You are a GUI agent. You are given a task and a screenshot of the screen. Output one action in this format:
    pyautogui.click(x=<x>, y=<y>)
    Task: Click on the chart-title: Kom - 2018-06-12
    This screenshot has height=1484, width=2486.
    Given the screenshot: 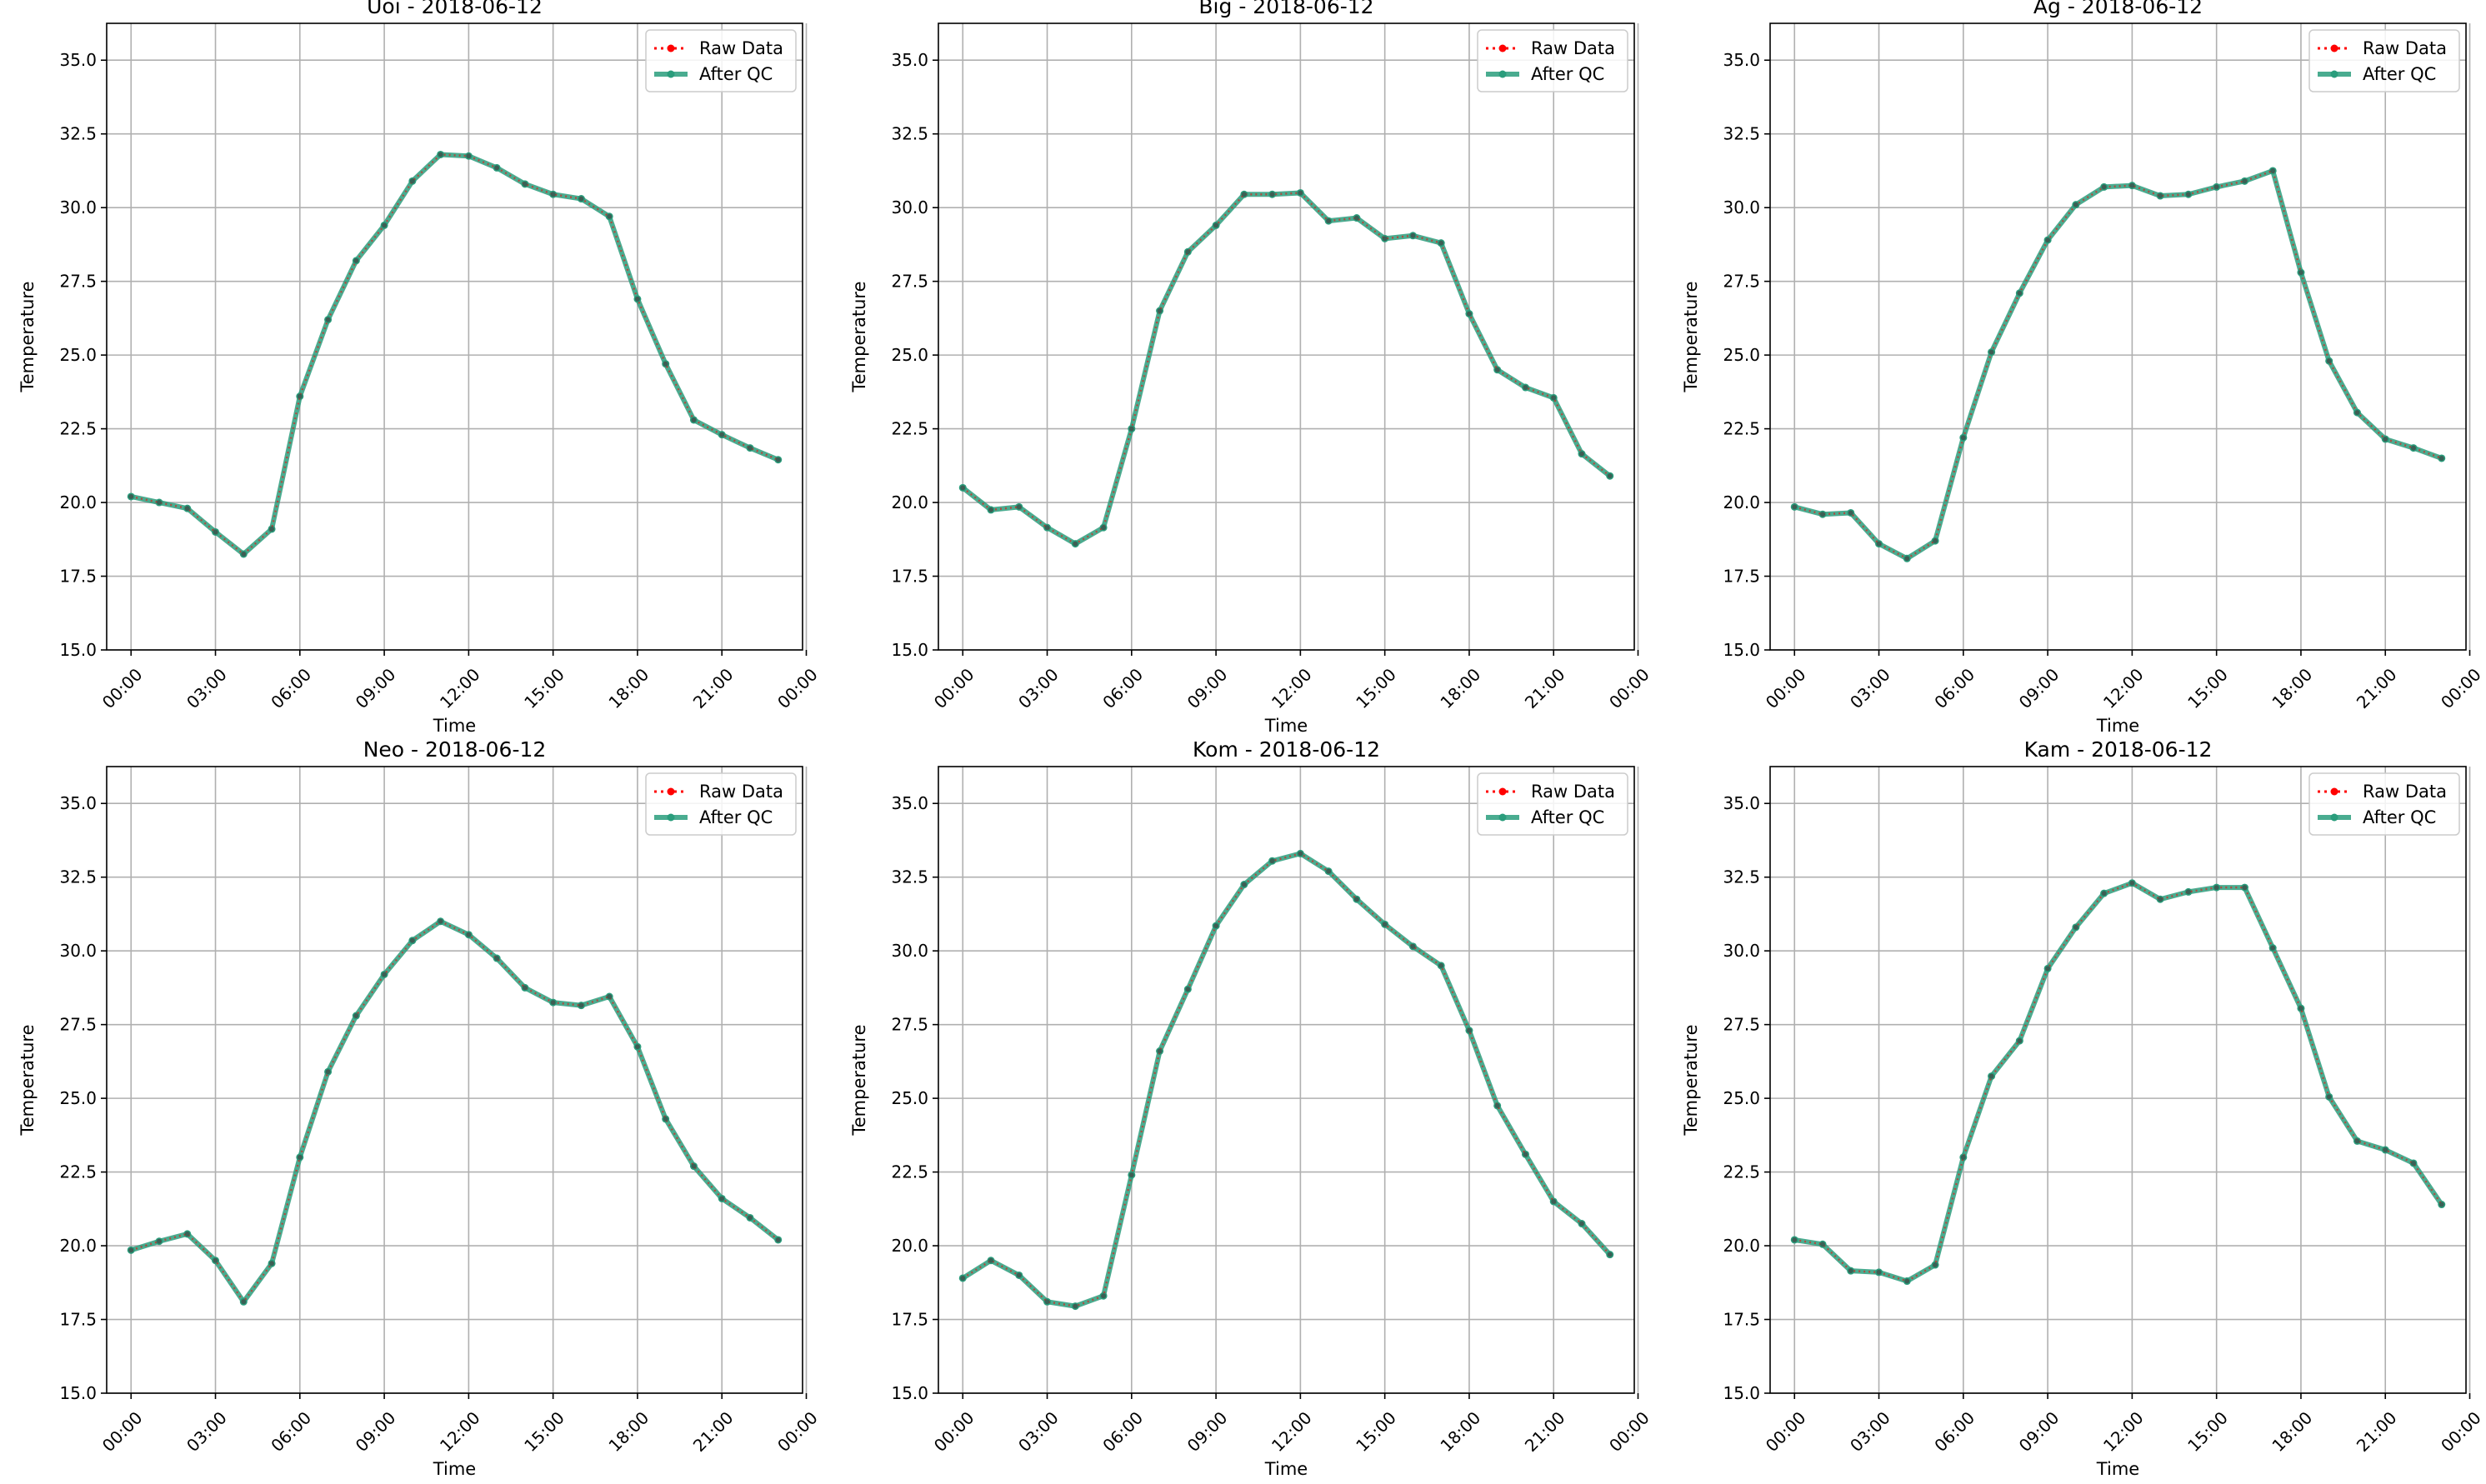 What is the action you would take?
    pyautogui.click(x=1287, y=749)
    